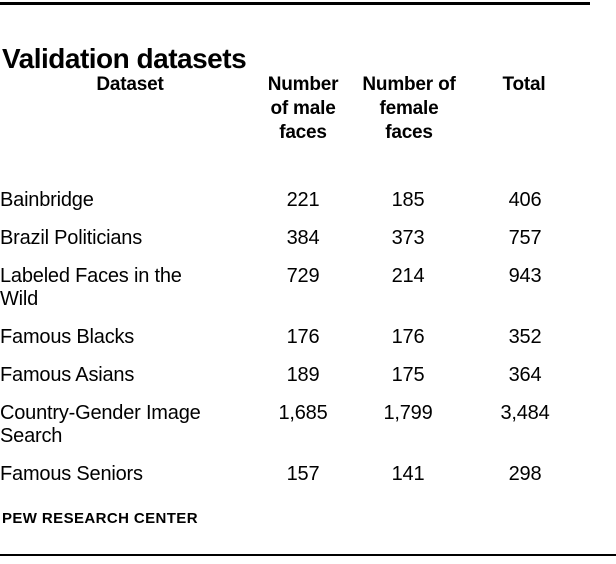 Image resolution: width=616 pixels, height=564 pixels. I want to click on source-label: PEW RESEARCH CENTER, so click(100, 518).